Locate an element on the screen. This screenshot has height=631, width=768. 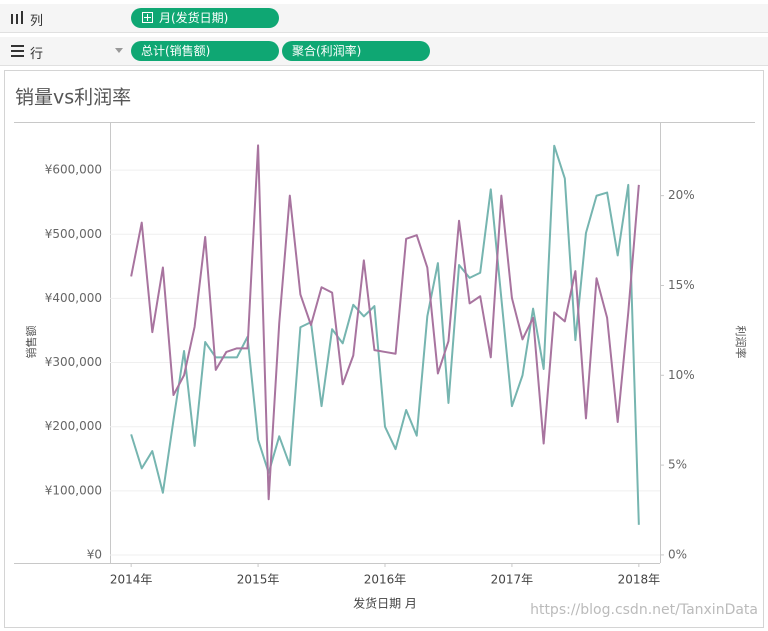
y2-tick-label: 0% is located at coordinates (677, 554).